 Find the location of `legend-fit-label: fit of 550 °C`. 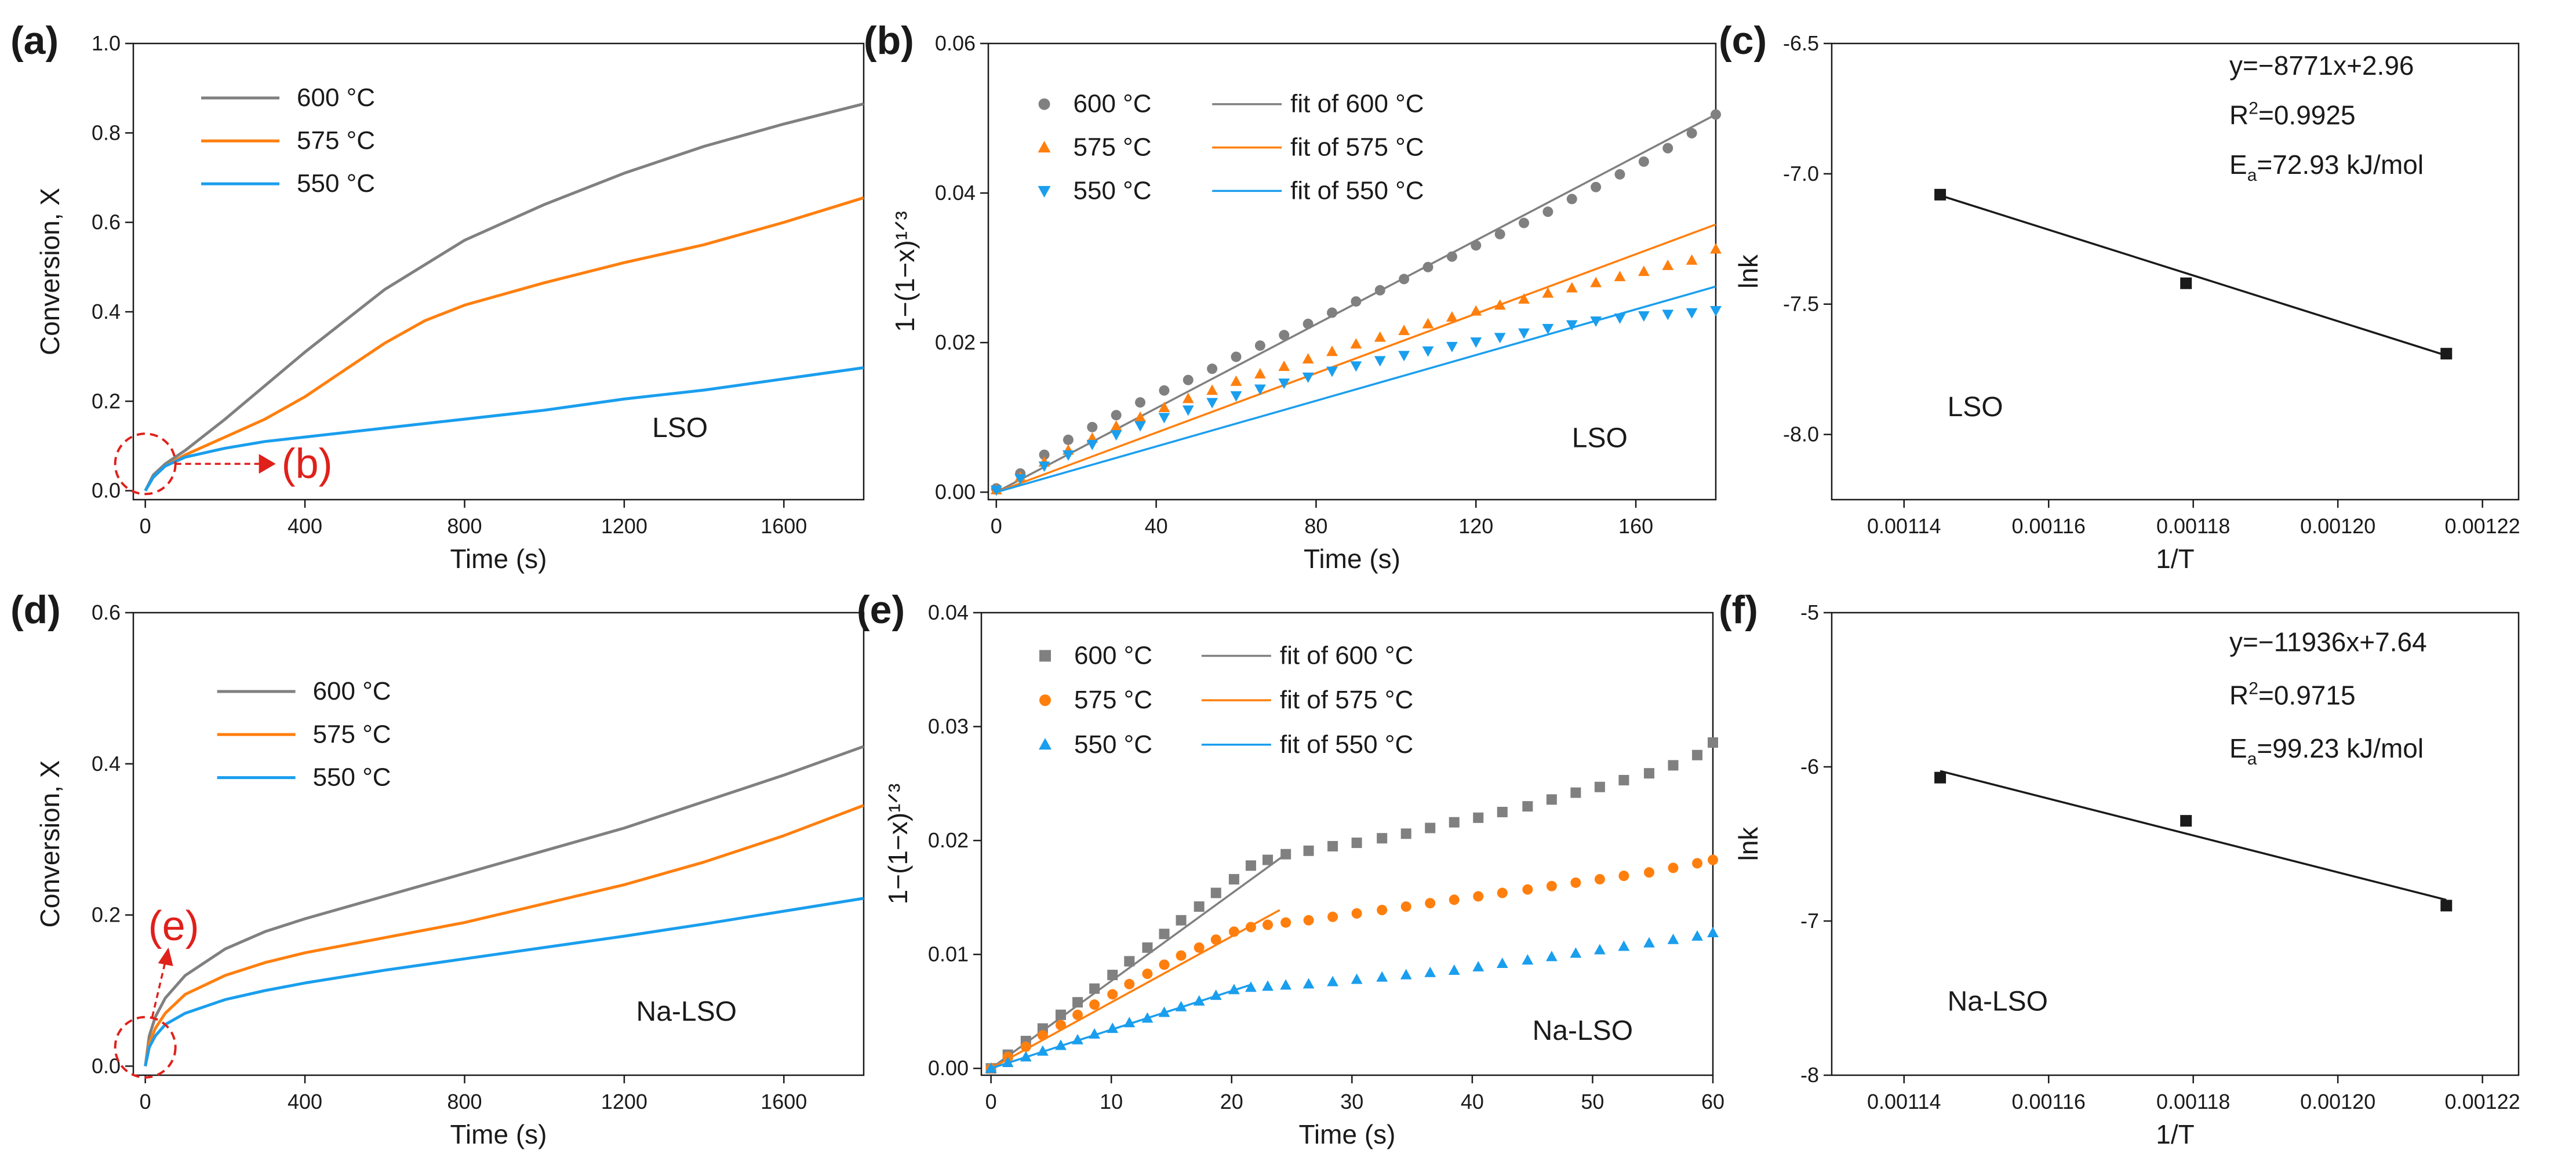

legend-fit-label: fit of 550 °C is located at coordinates (1346, 744).